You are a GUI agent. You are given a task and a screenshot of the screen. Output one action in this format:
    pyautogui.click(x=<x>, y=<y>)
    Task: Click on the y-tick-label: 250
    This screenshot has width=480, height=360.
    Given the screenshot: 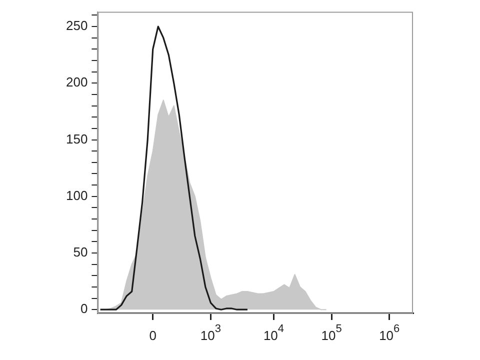 What is the action you would take?
    pyautogui.click(x=77, y=26)
    